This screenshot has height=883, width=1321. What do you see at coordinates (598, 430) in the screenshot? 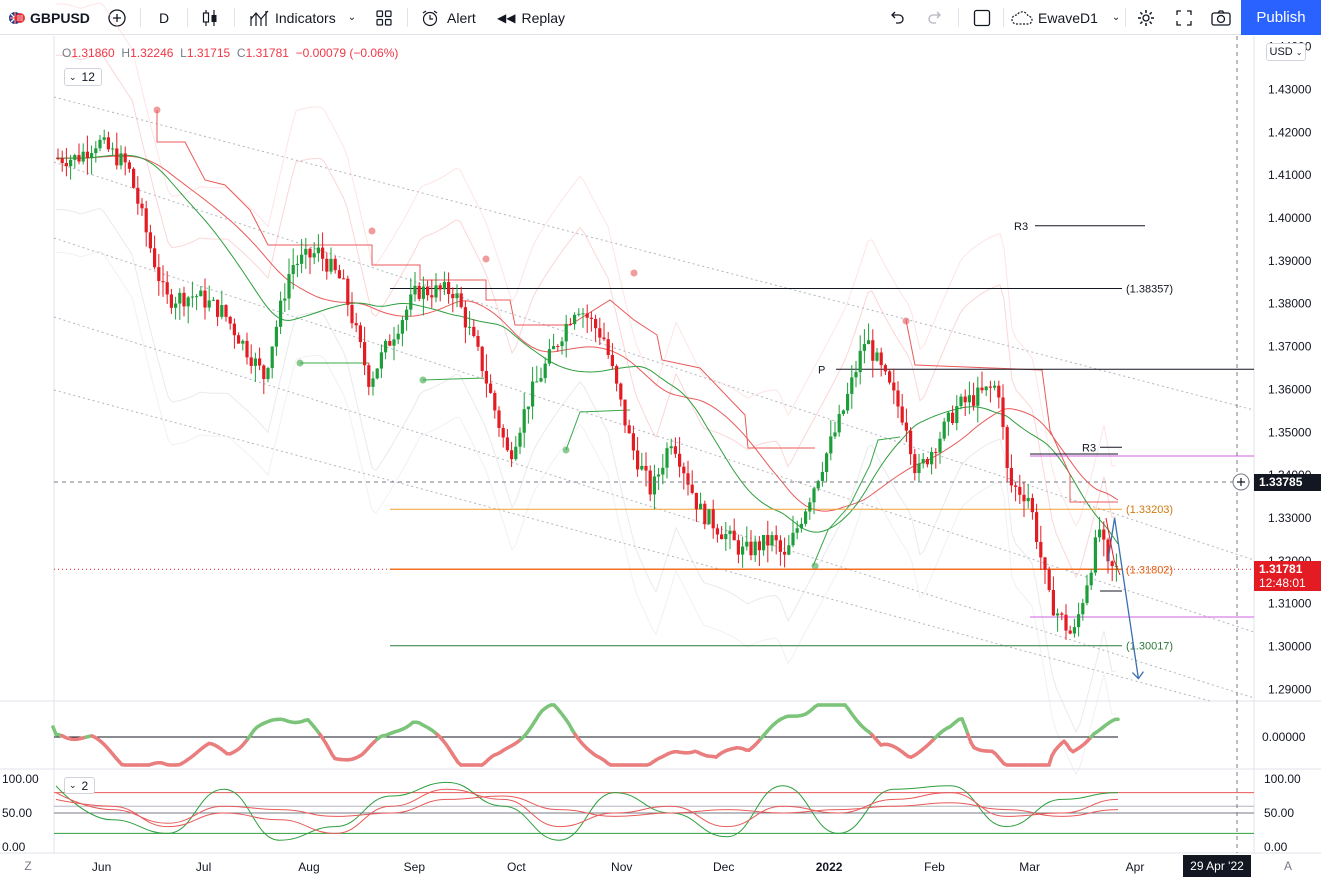
I see `stop-line` at bounding box center [598, 430].